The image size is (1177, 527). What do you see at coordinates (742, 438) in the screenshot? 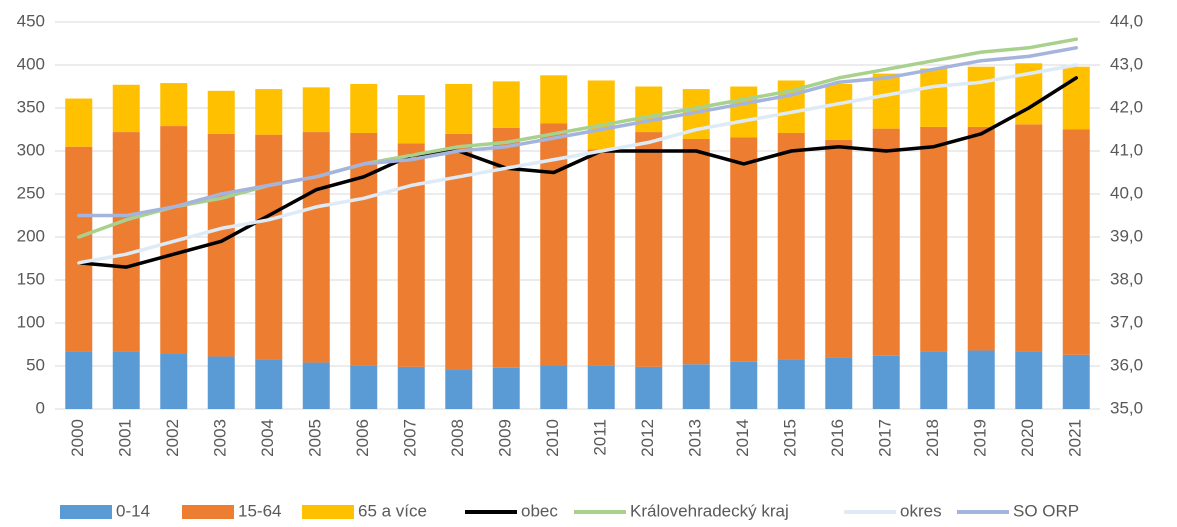
I see `x-tick-label: 2014` at bounding box center [742, 438].